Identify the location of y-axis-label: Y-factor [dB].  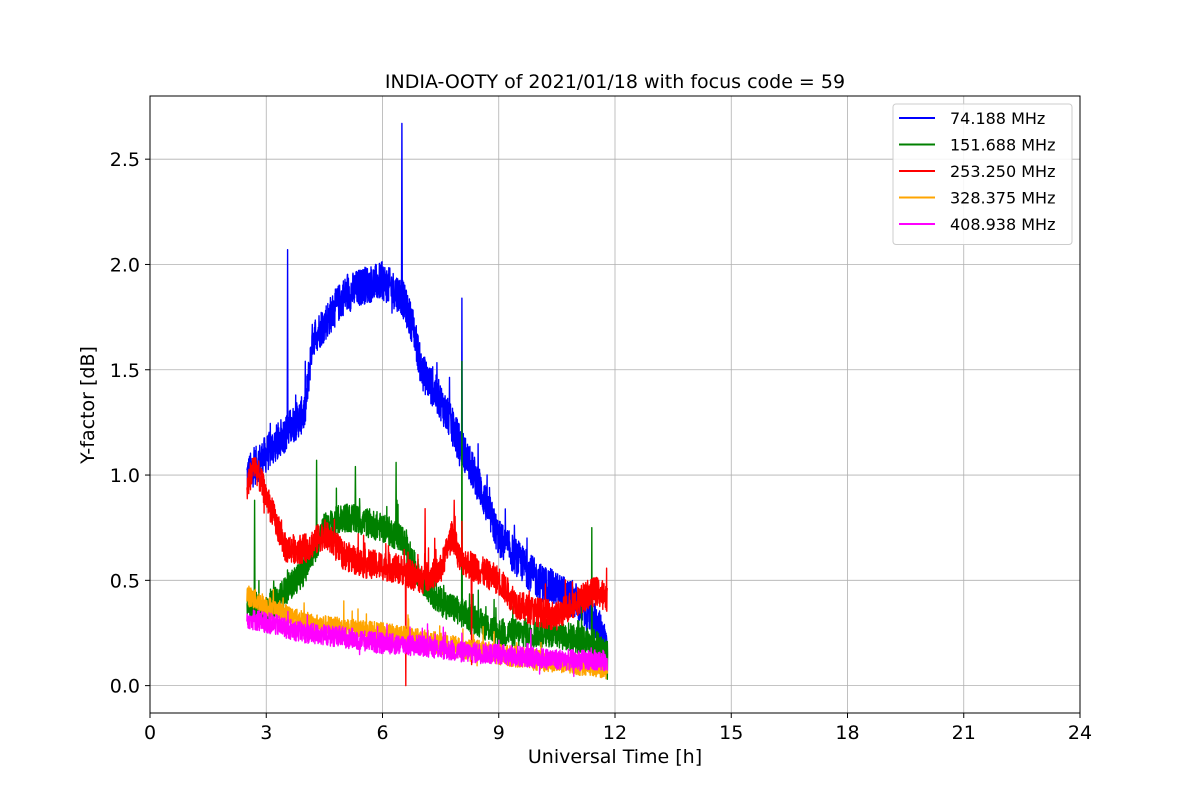
(88, 405).